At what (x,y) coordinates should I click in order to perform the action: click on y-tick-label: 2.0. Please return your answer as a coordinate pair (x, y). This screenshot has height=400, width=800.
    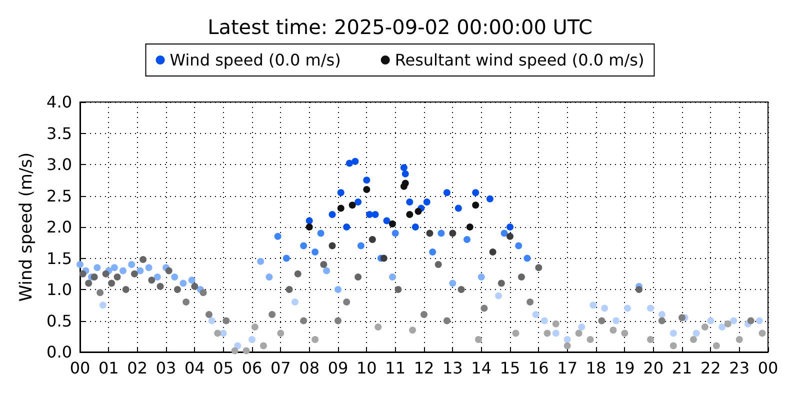
    Looking at the image, I should click on (59, 227).